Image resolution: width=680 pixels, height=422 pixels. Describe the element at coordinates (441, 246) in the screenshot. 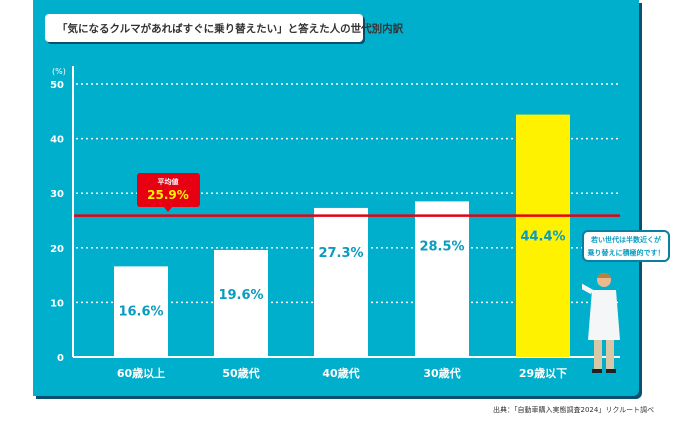

I see `bar-value-label: 28.5%` at that location.